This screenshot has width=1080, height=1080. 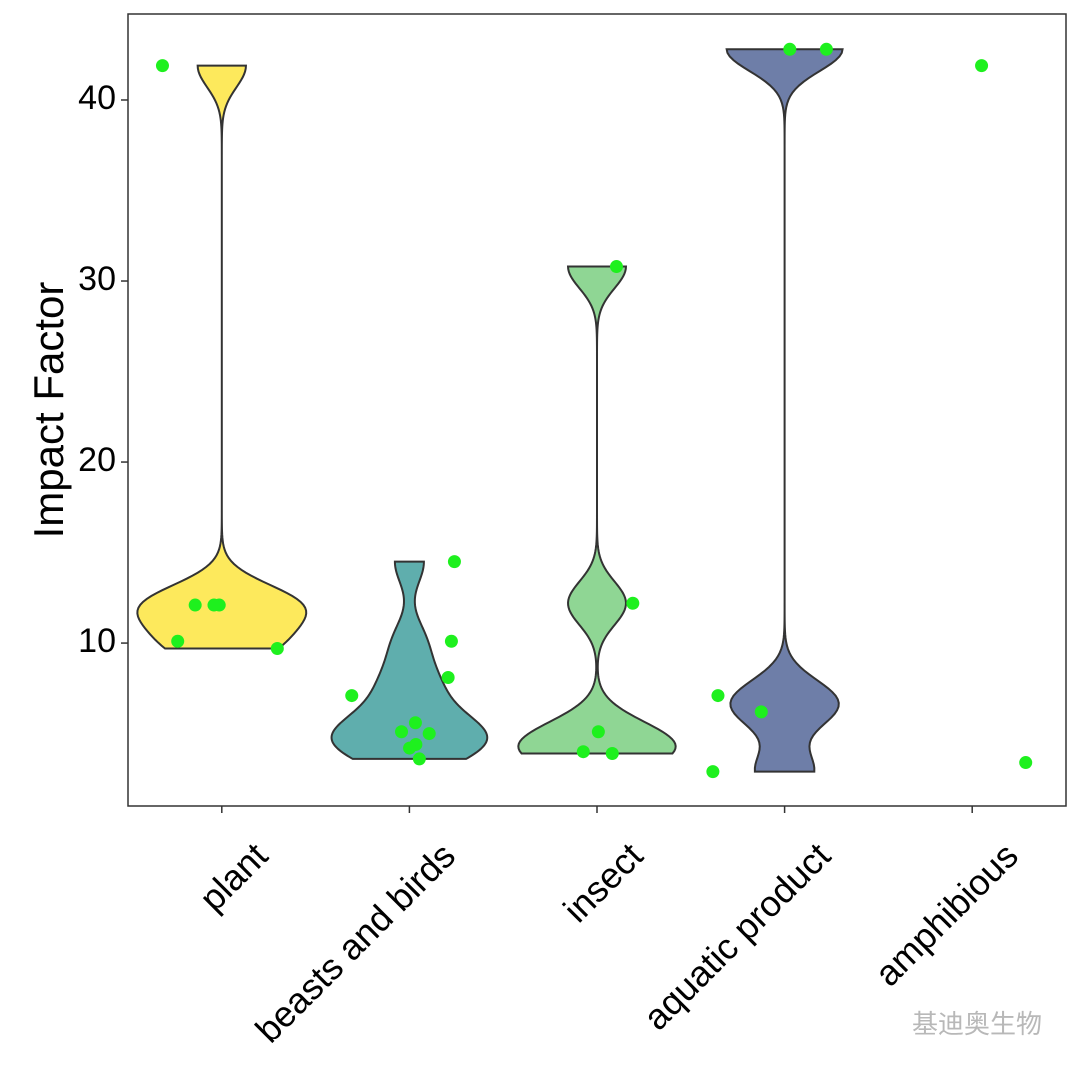 I want to click on y-tick-label: 40, so click(x=97, y=98).